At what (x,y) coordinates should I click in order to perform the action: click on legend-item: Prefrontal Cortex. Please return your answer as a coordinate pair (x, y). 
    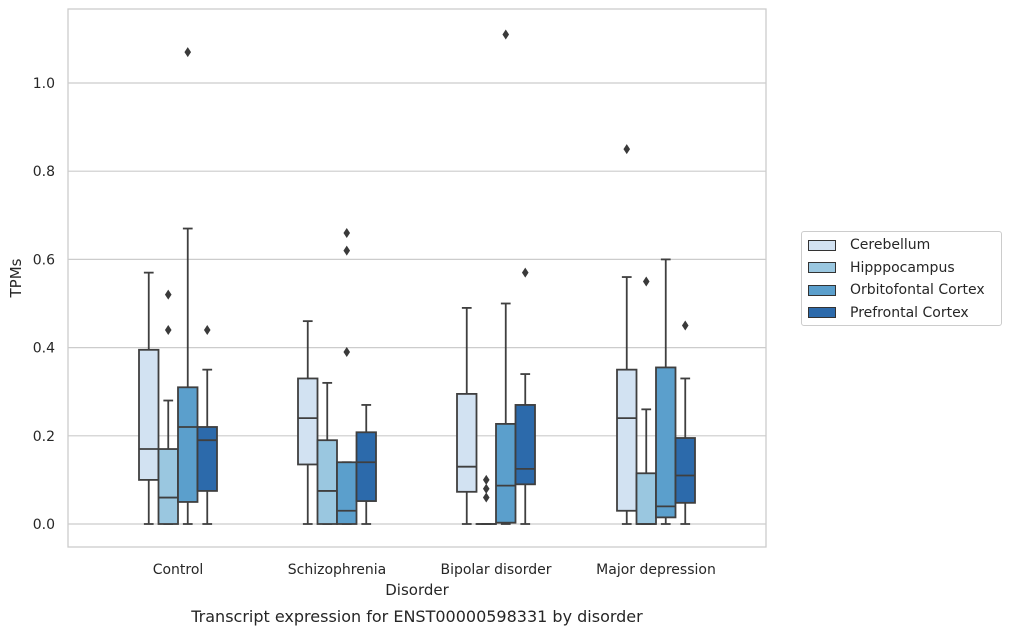
    Looking at the image, I should click on (888, 313).